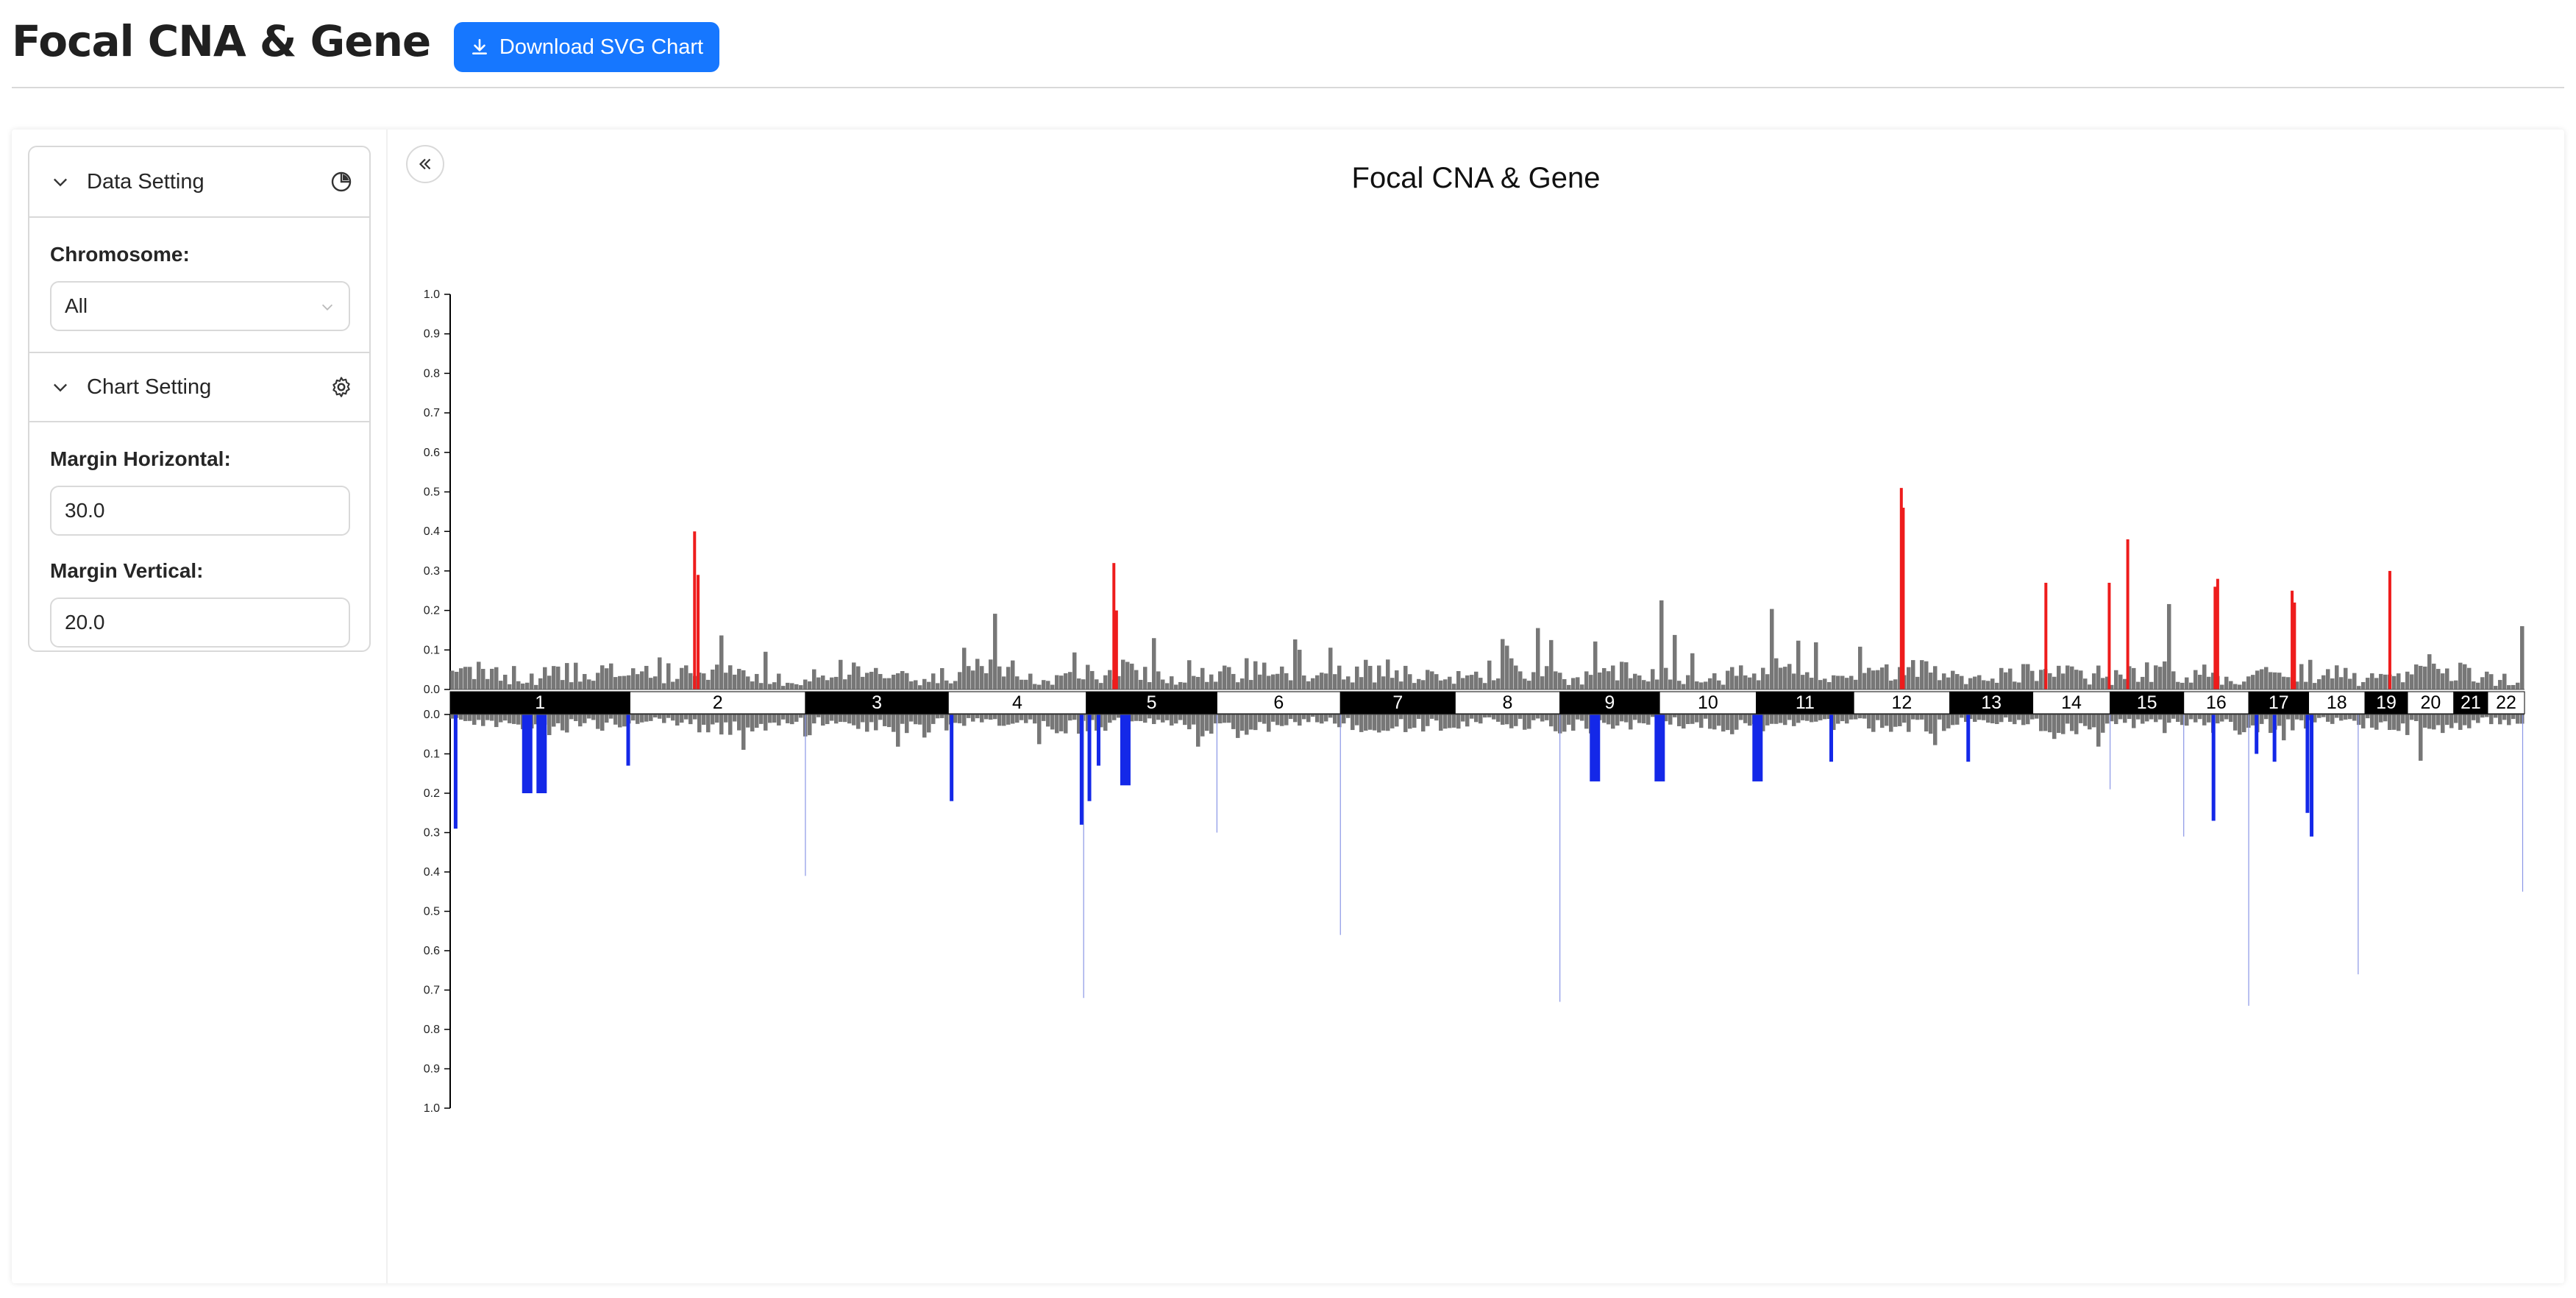  What do you see at coordinates (199, 182) in the screenshot?
I see `data-setting-header: Data Setting` at bounding box center [199, 182].